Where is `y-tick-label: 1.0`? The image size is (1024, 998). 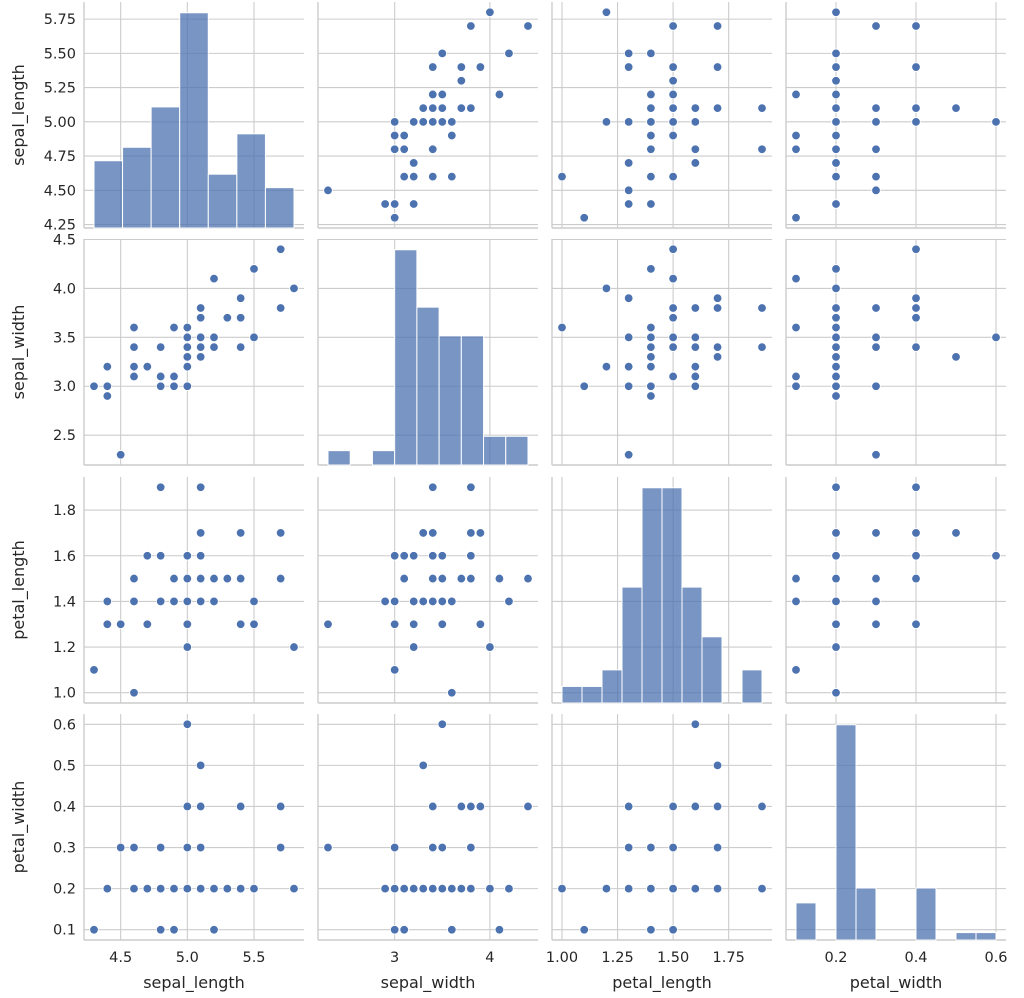
y-tick-label: 1.0 is located at coordinates (64, 694).